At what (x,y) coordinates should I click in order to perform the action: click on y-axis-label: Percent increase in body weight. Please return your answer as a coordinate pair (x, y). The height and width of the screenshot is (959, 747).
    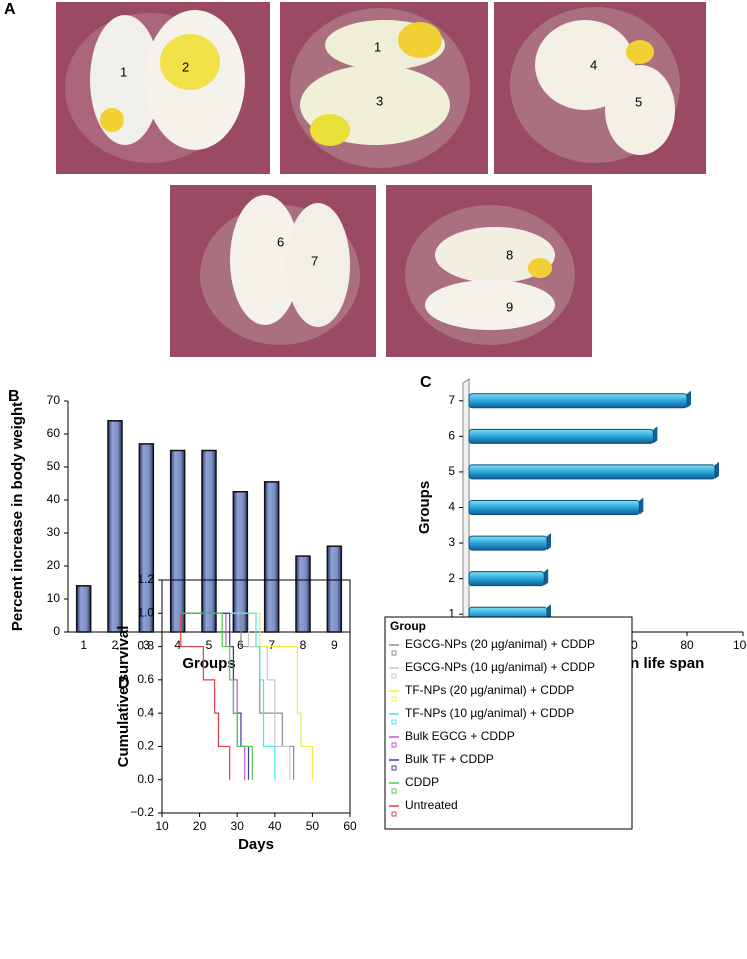
    Looking at the image, I should click on (17, 516).